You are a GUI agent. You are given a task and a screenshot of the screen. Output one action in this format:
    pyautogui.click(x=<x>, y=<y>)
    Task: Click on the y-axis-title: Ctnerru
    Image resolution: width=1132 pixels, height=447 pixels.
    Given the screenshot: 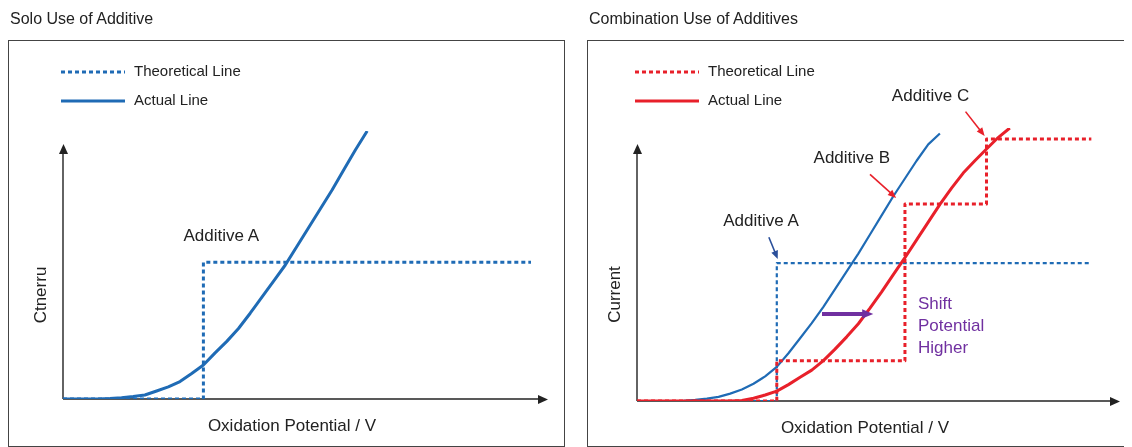 What is the action you would take?
    pyautogui.click(x=40, y=295)
    